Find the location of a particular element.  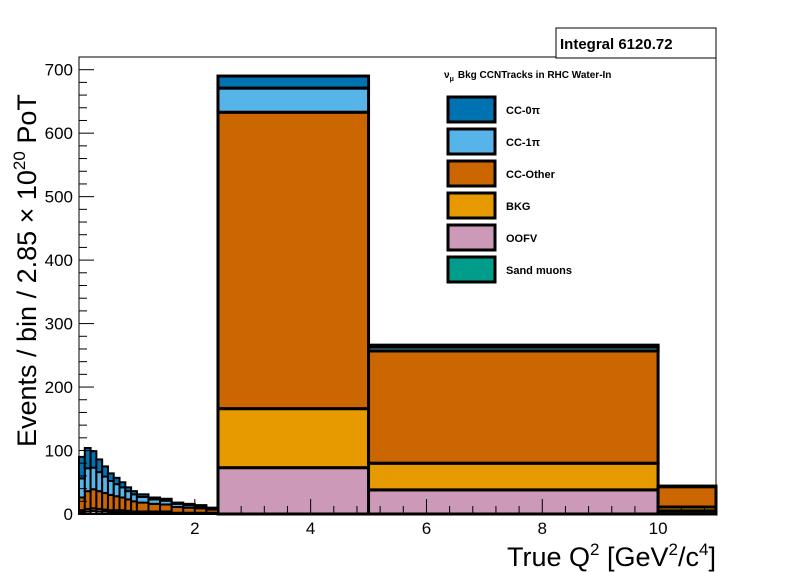

y-tick-label: 100 is located at coordinates (59, 451).